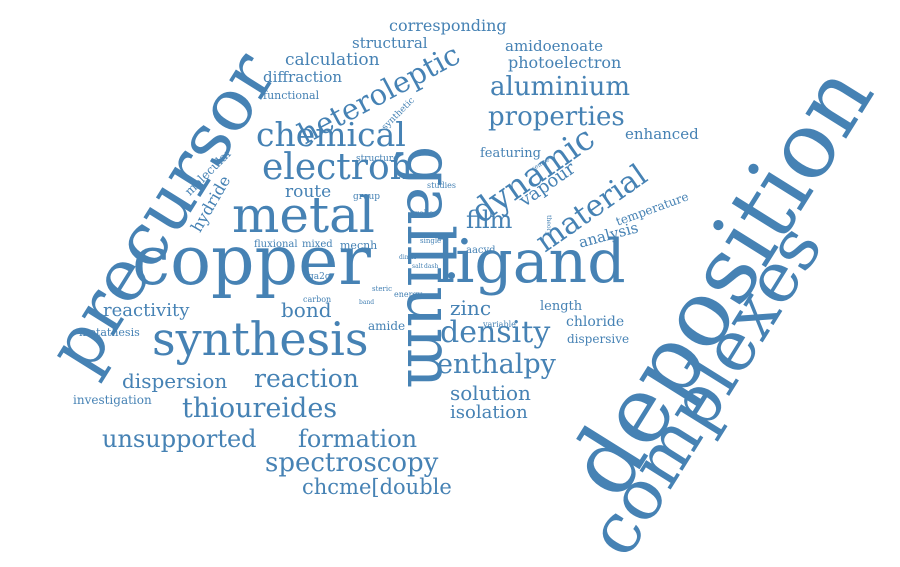  What do you see at coordinates (496, 364) in the screenshot?
I see `word-enthalpy: enthalpy` at bounding box center [496, 364].